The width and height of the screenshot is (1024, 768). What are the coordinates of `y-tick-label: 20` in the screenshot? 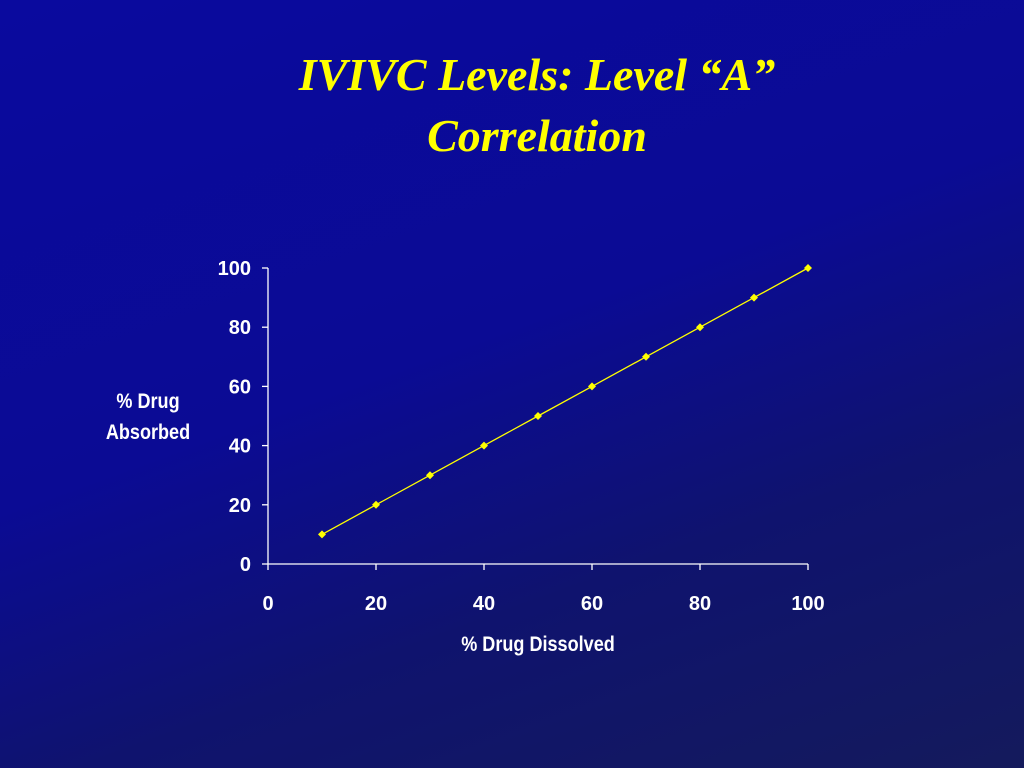 It's located at (240, 506).